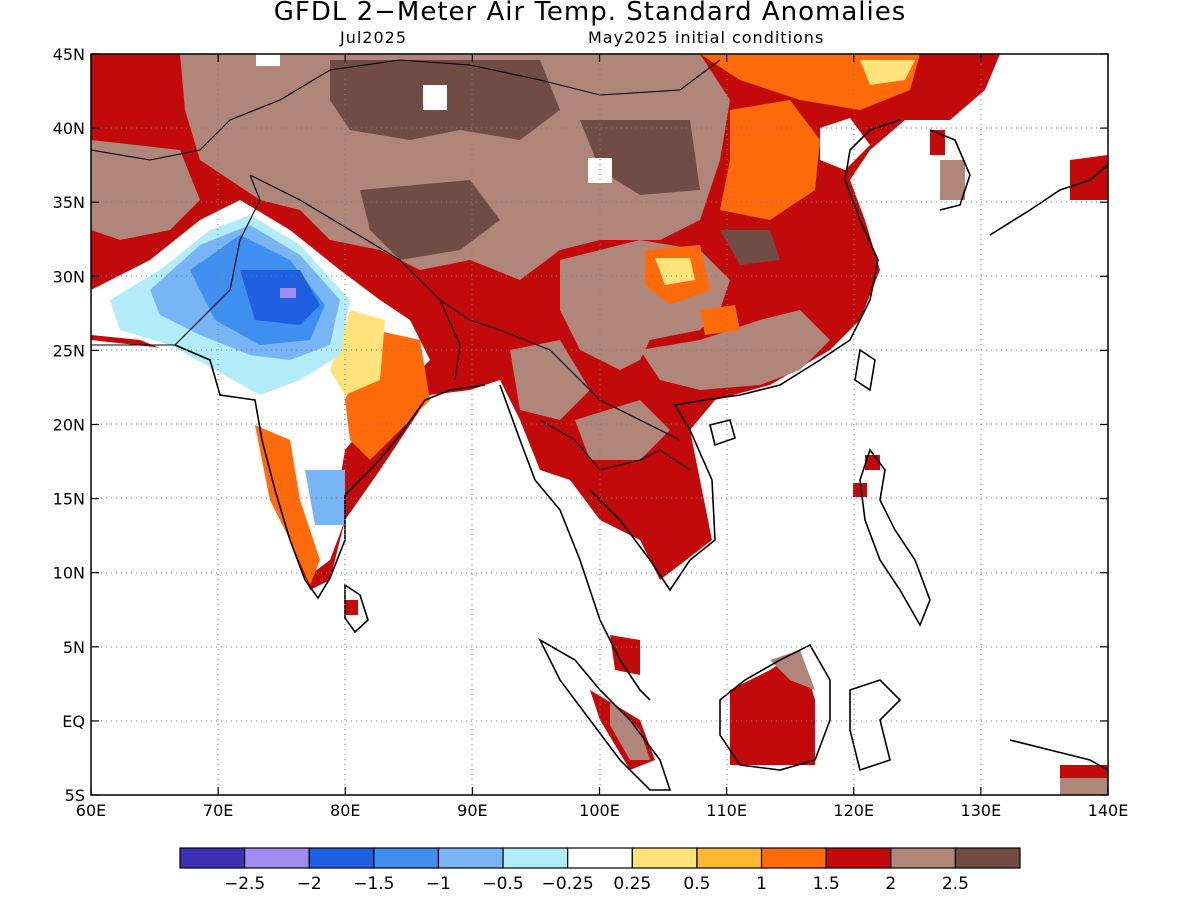 The image size is (1200, 900). I want to click on red-malaya, so click(625, 655).